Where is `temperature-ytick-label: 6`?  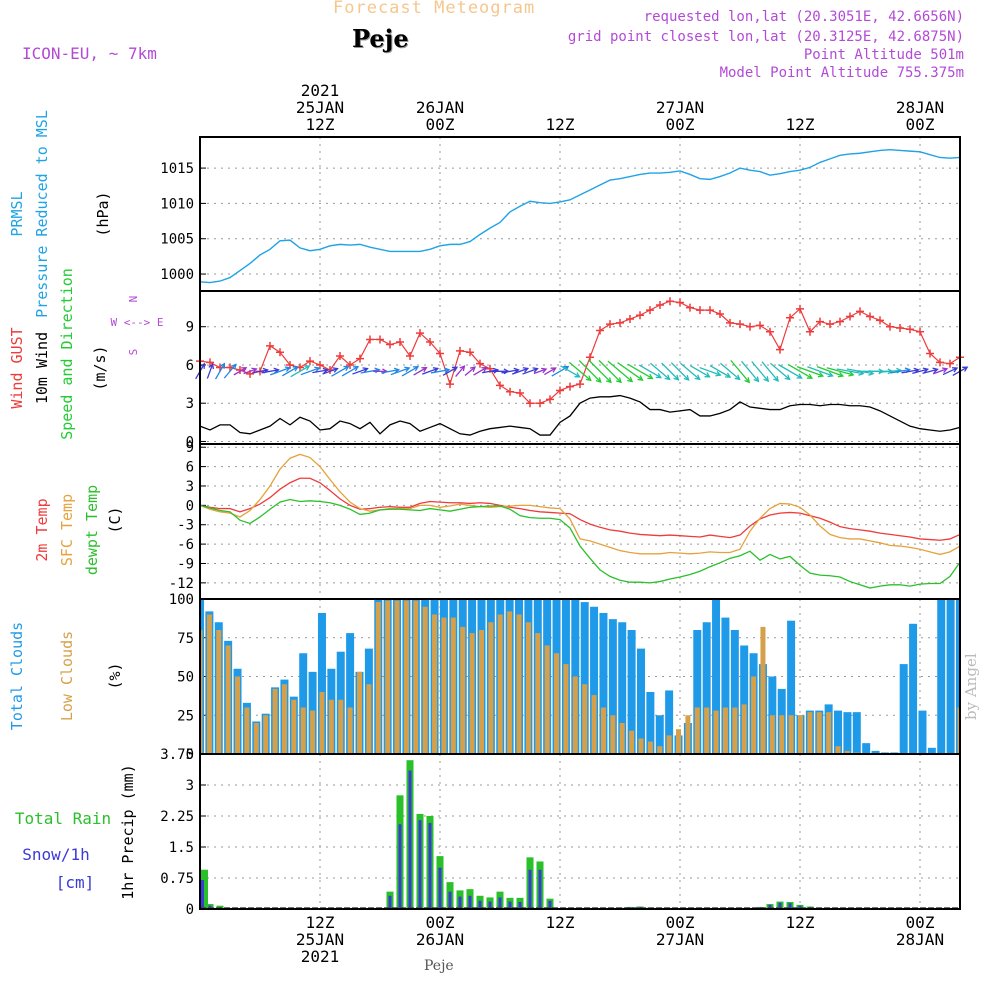
temperature-ytick-label: 6 is located at coordinates (190, 468).